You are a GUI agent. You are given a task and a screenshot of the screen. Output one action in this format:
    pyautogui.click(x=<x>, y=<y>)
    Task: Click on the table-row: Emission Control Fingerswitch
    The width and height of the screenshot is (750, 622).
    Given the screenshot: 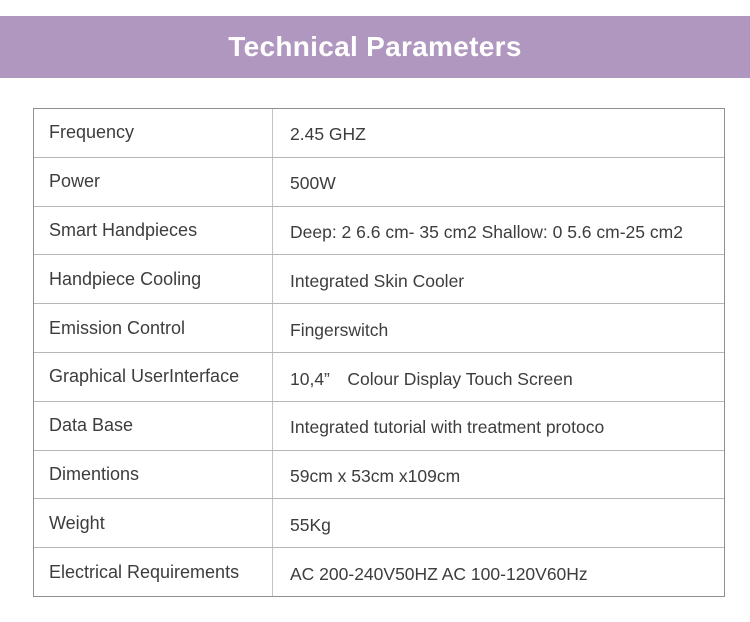 What is the action you would take?
    pyautogui.click(x=379, y=327)
    